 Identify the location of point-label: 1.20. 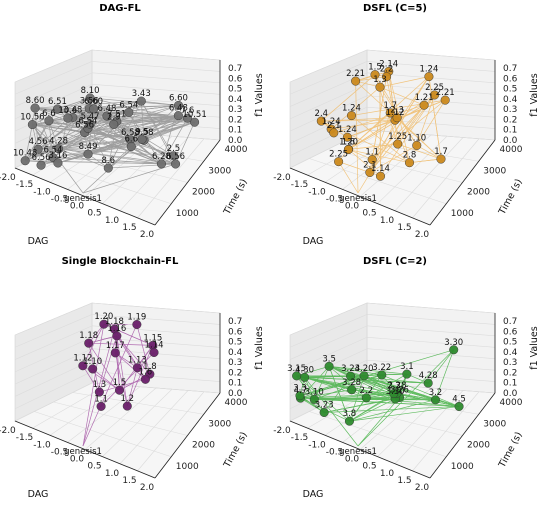
(103, 317).